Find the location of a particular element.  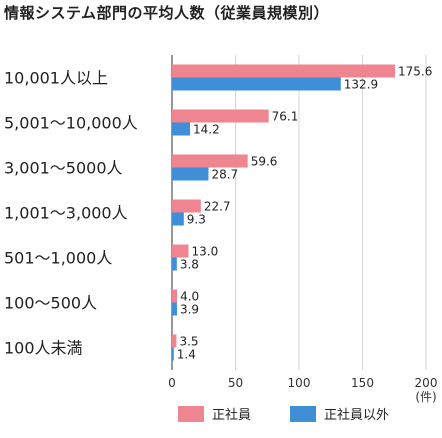

data-label: 59.6 is located at coordinates (264, 162).